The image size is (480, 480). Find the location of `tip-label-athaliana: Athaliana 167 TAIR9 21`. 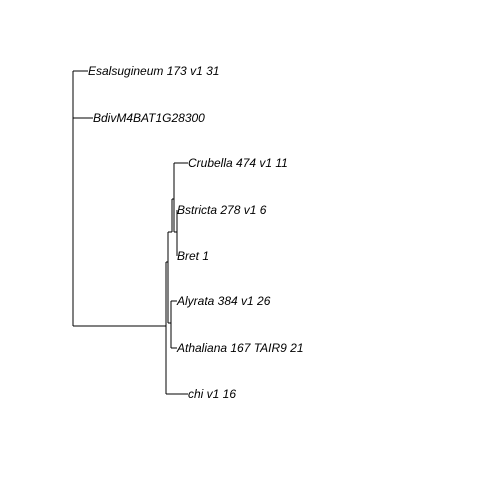

tip-label-athaliana: Athaliana 167 TAIR9 21 is located at coordinates (240, 348).